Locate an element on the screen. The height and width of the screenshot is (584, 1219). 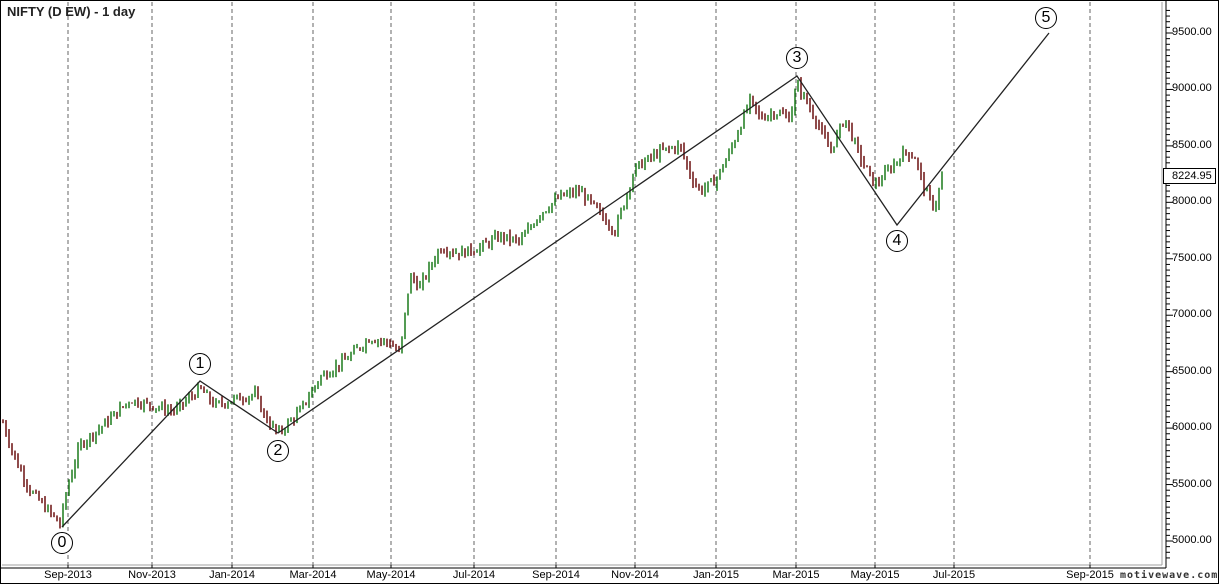
y-tick-label: 6000.00 is located at coordinates (1192, 427).